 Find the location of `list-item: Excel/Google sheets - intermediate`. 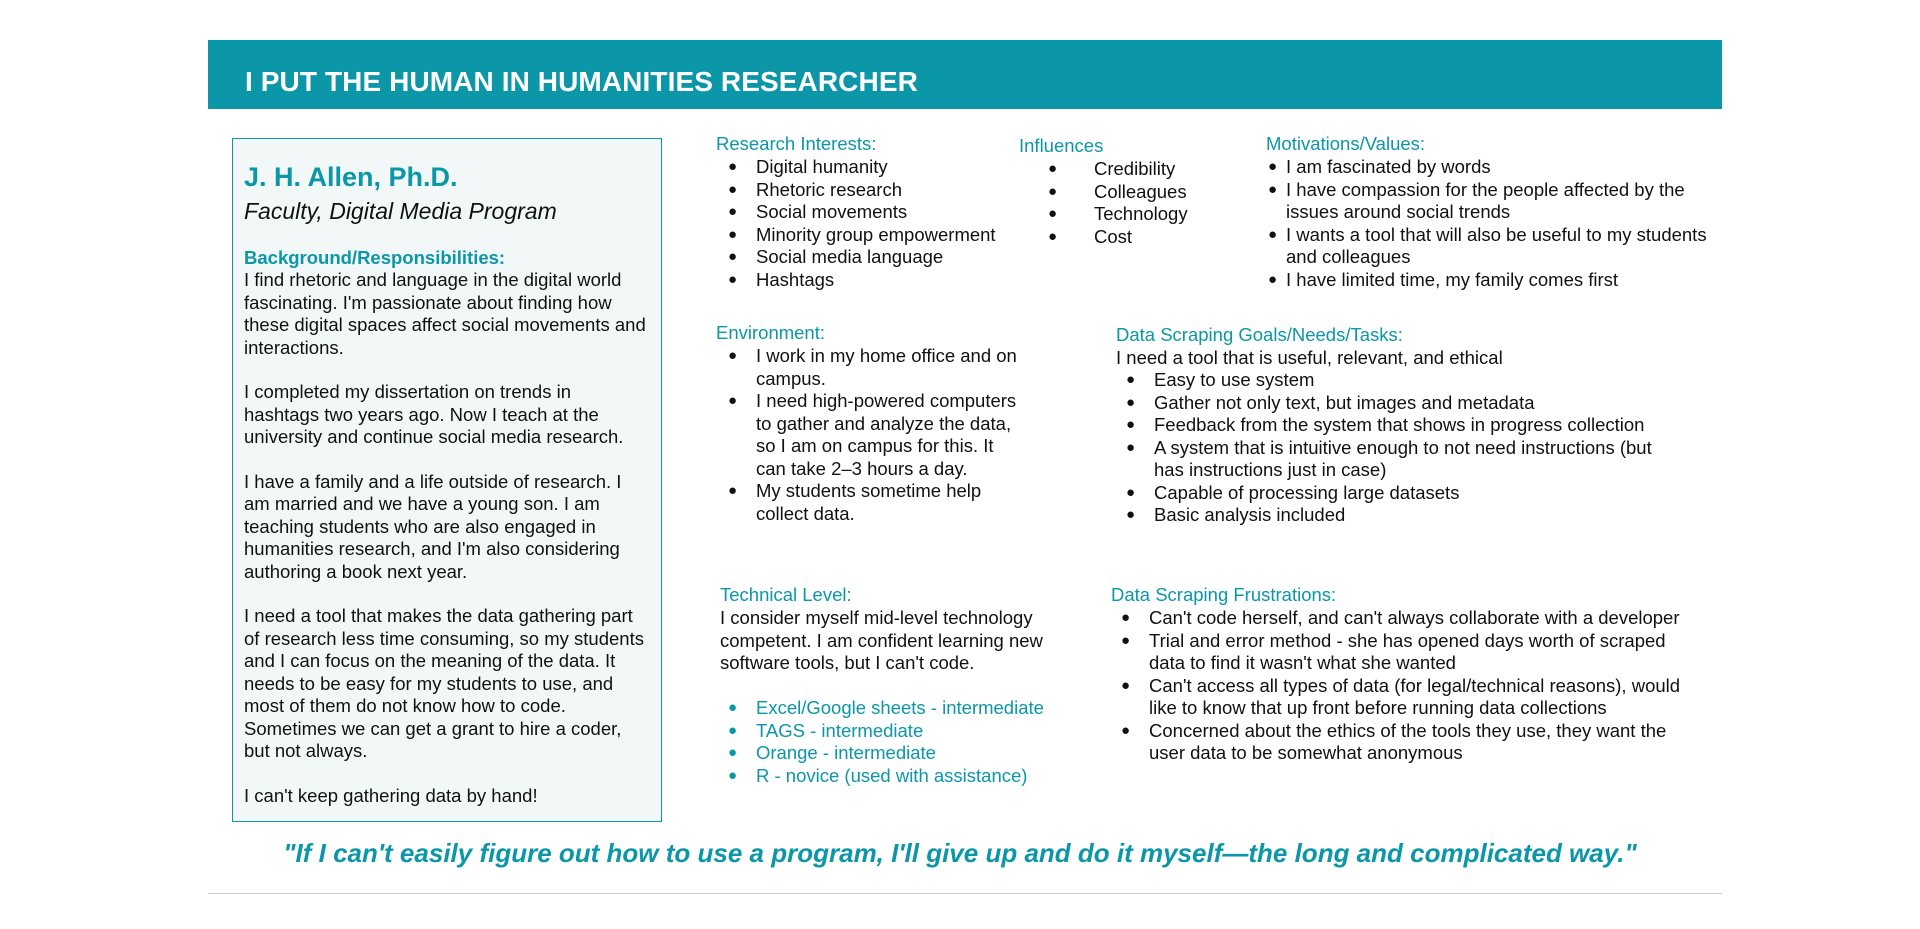

list-item: Excel/Google sheets - intermediate is located at coordinates (898, 708).